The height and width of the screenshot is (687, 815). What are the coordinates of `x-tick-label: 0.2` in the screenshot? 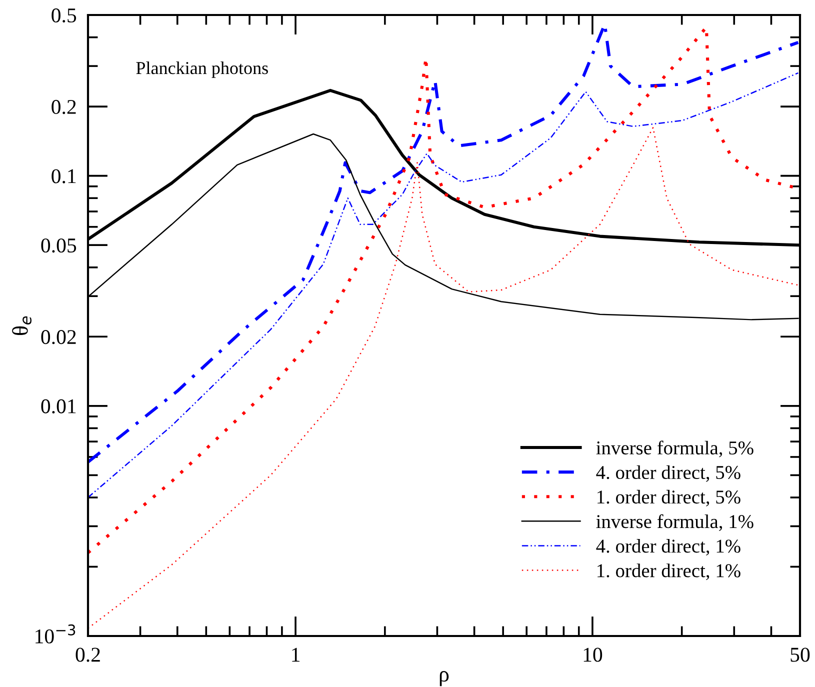 It's located at (88, 655).